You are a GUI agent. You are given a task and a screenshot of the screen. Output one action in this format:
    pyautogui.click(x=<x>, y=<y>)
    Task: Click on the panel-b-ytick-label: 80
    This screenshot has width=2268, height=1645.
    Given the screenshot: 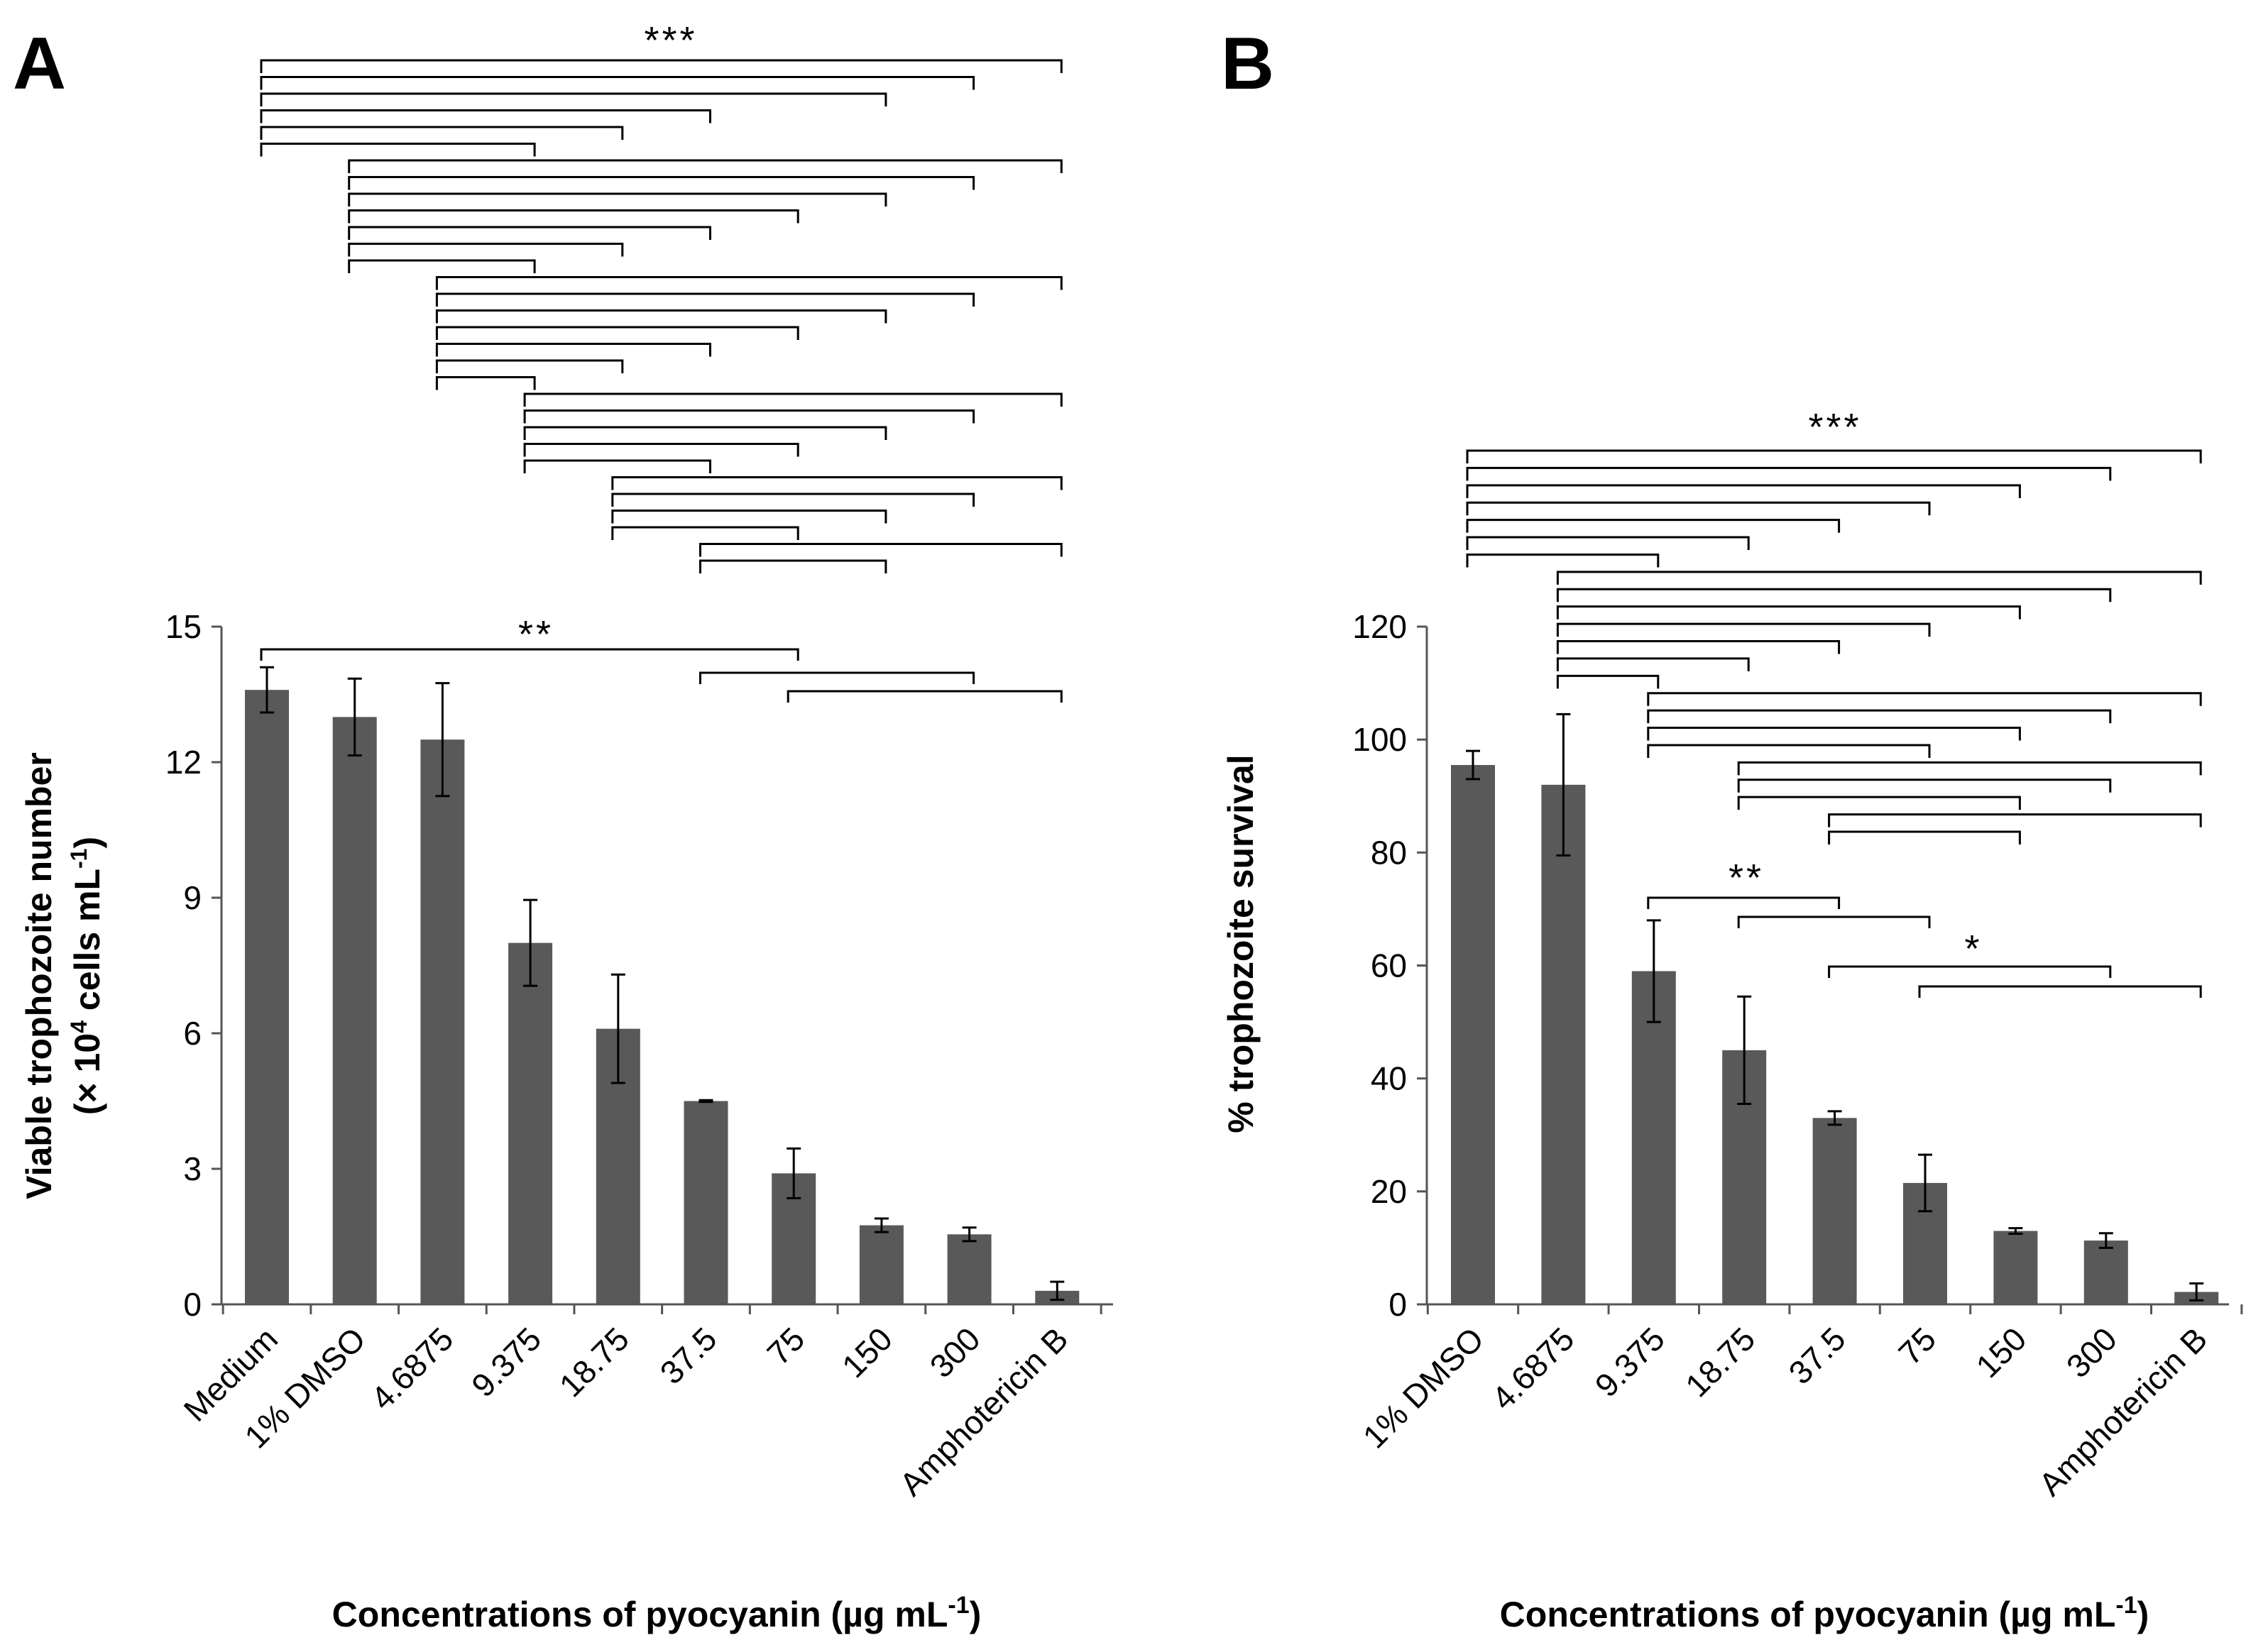 What is the action you would take?
    pyautogui.click(x=1389, y=852)
    